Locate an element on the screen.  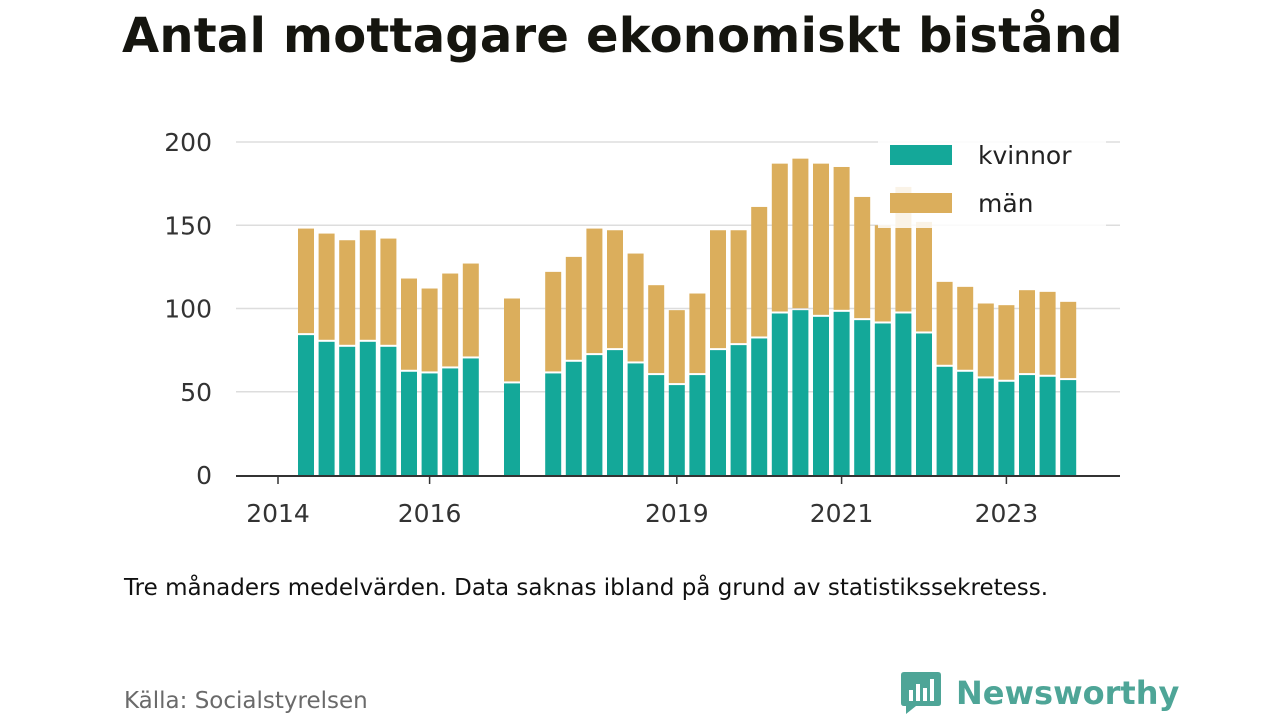
x-tick-label: 2014 is located at coordinates (278, 513).